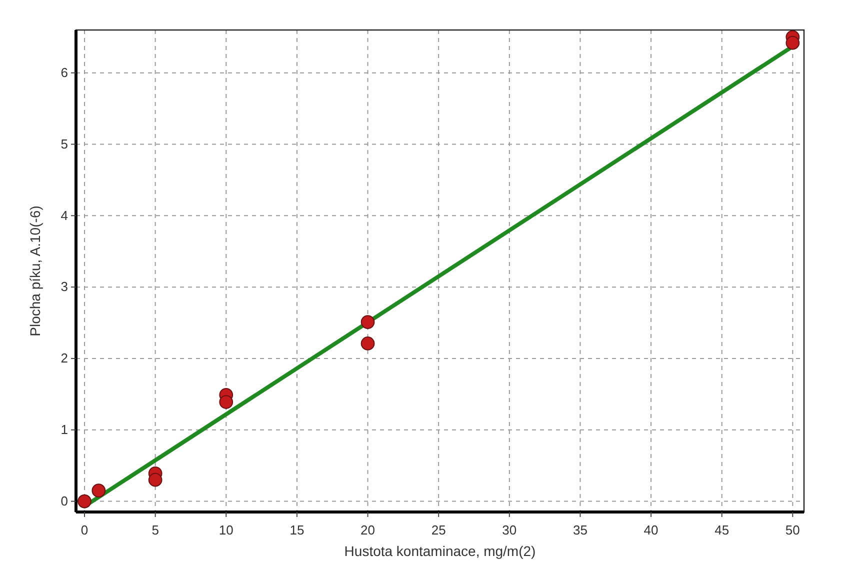 The height and width of the screenshot is (578, 866). What do you see at coordinates (722, 530) in the screenshot?
I see `x-tick-label: 45` at bounding box center [722, 530].